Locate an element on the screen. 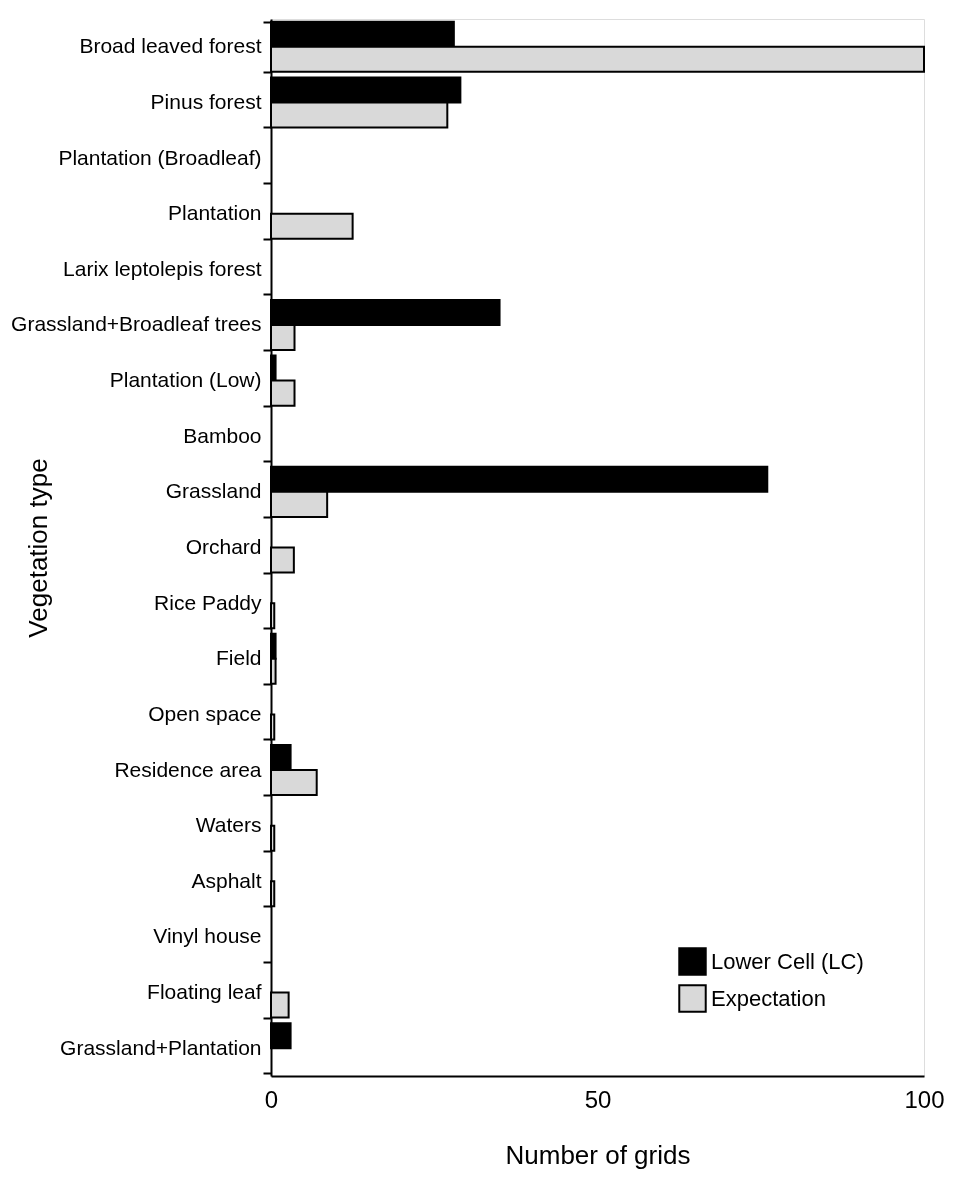  y-tick-label: Waters is located at coordinates (228, 825).